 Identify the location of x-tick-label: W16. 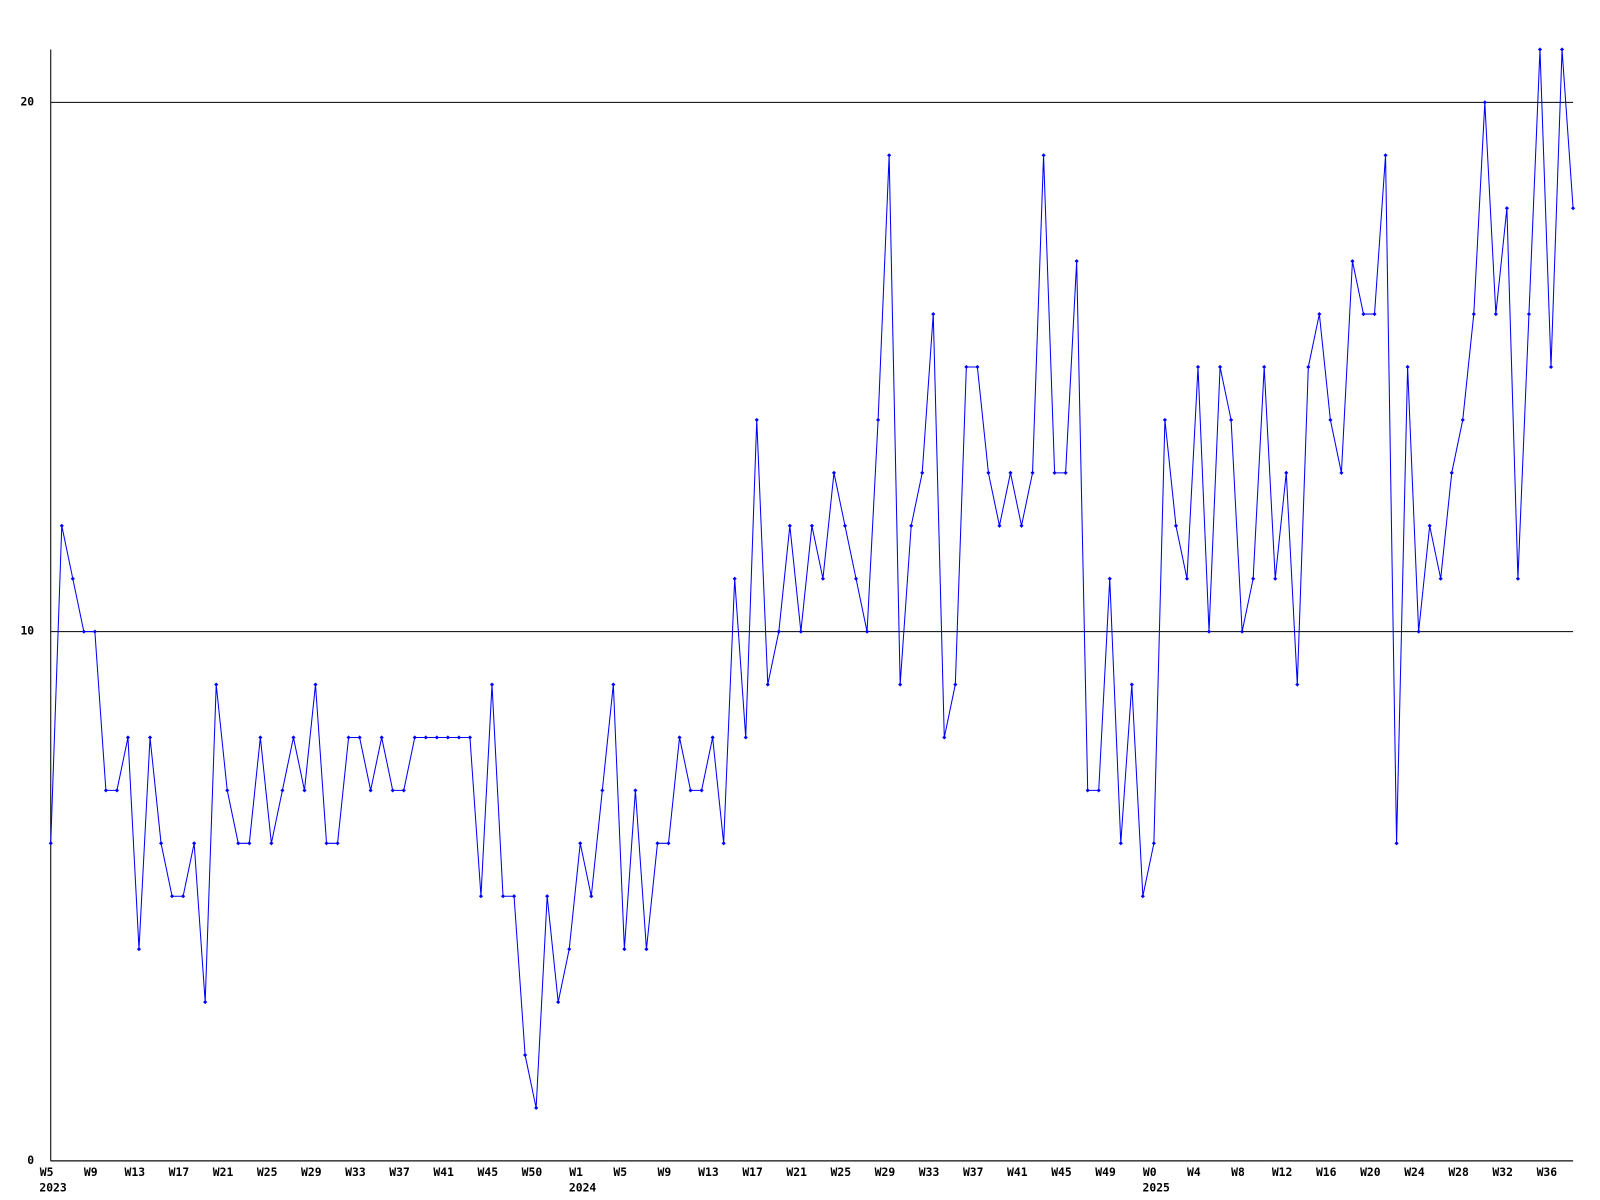
(1326, 1172).